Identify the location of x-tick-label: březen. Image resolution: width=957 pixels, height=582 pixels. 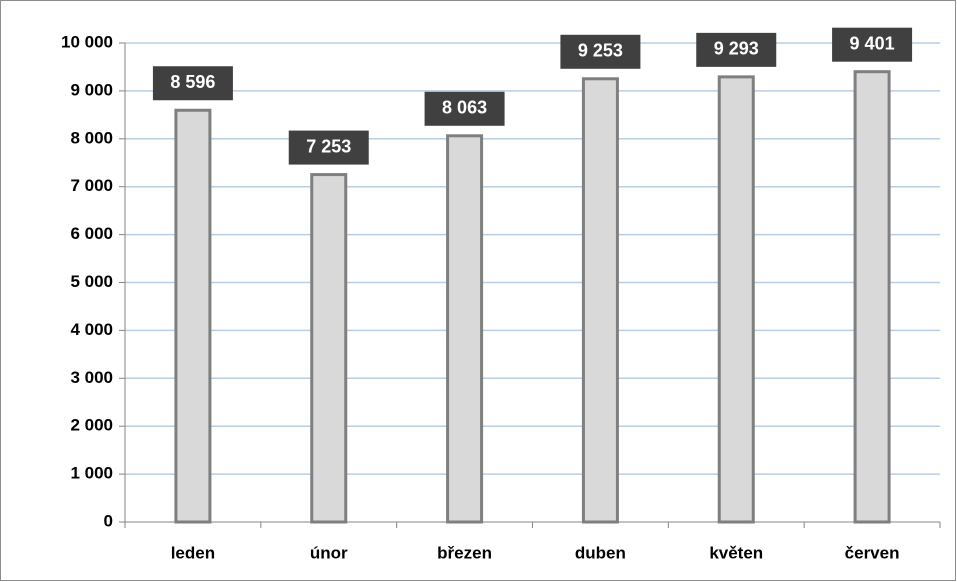
(464, 552).